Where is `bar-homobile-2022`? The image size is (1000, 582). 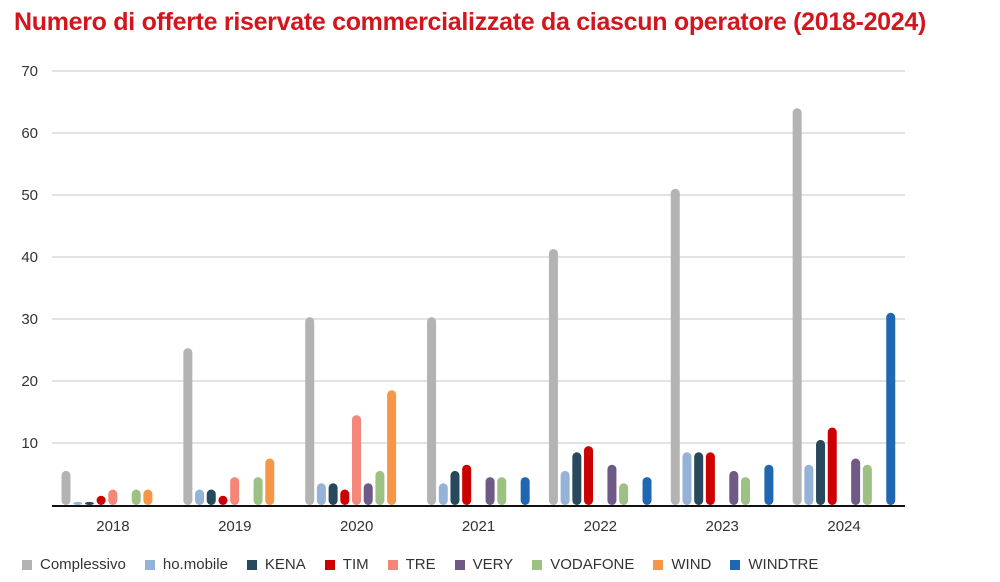
bar-homobile-2022 is located at coordinates (565, 487).